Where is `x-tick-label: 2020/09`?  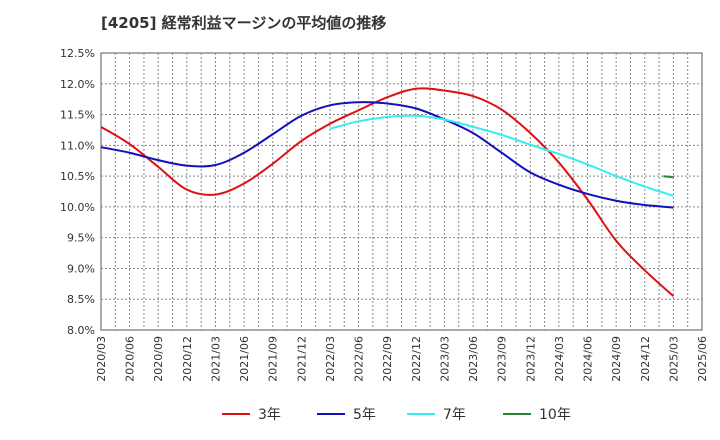
x-tick-label: 2020/09 is located at coordinates (158, 359).